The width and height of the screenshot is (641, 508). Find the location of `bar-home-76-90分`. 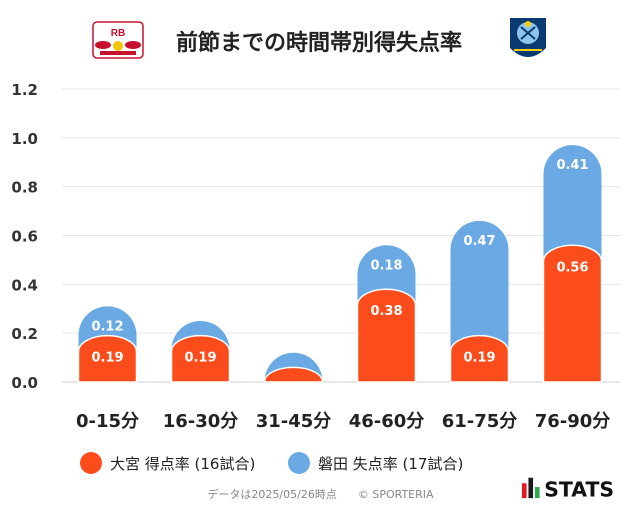

bar-home-76-90分 is located at coordinates (572, 313).